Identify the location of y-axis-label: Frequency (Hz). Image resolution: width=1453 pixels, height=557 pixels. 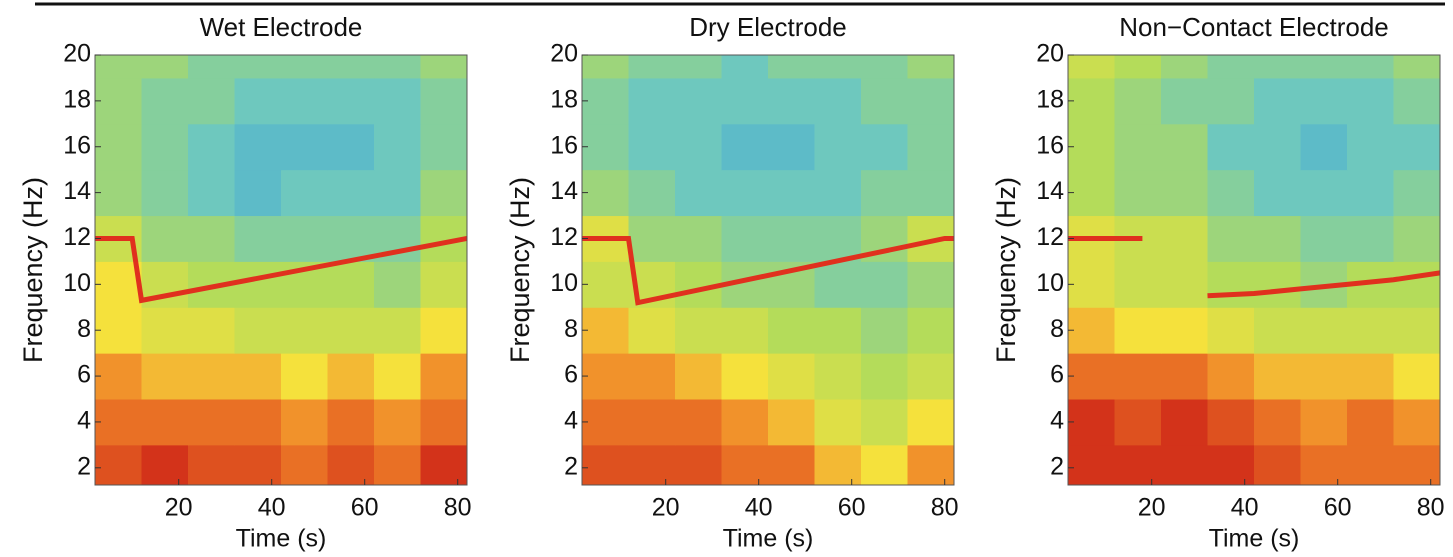
(520, 270).